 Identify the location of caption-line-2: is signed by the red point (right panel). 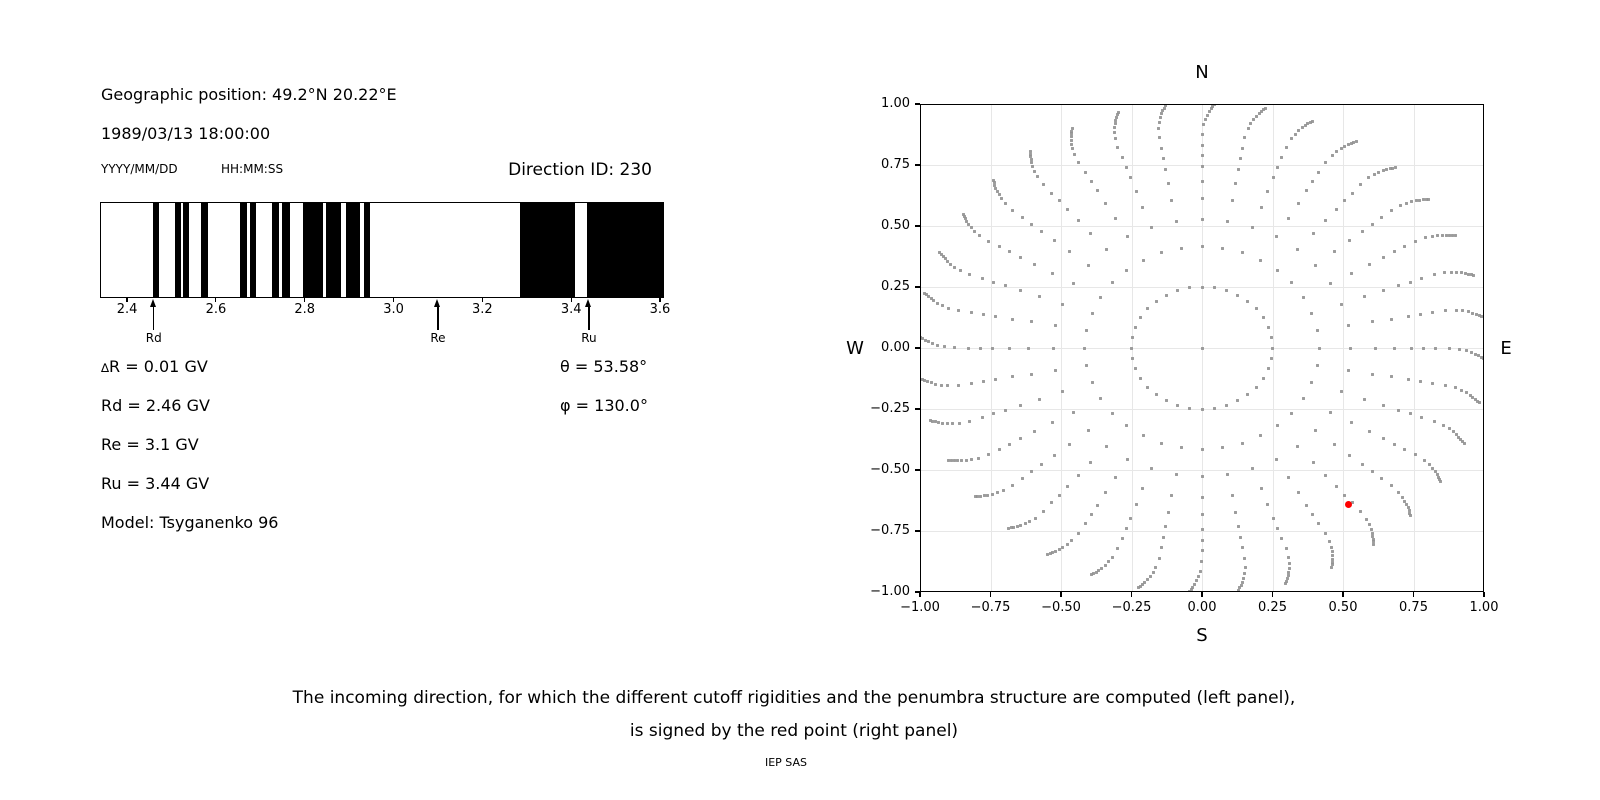
(794, 731).